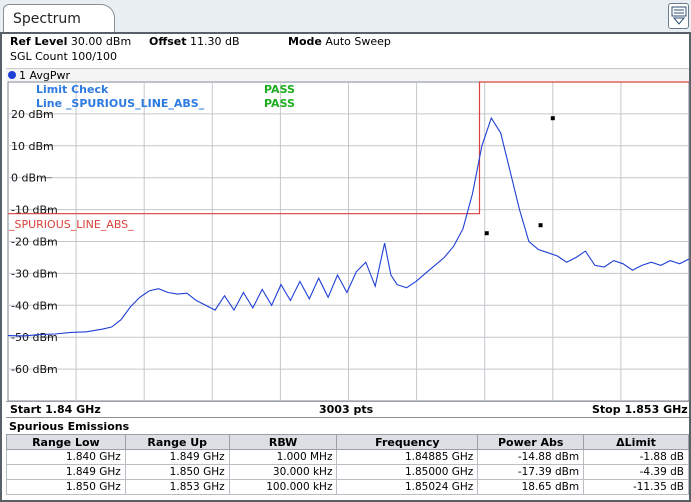 The image size is (691, 502). Describe the element at coordinates (32, 114) in the screenshot. I see `y-tick-label: 20 dBm` at that location.